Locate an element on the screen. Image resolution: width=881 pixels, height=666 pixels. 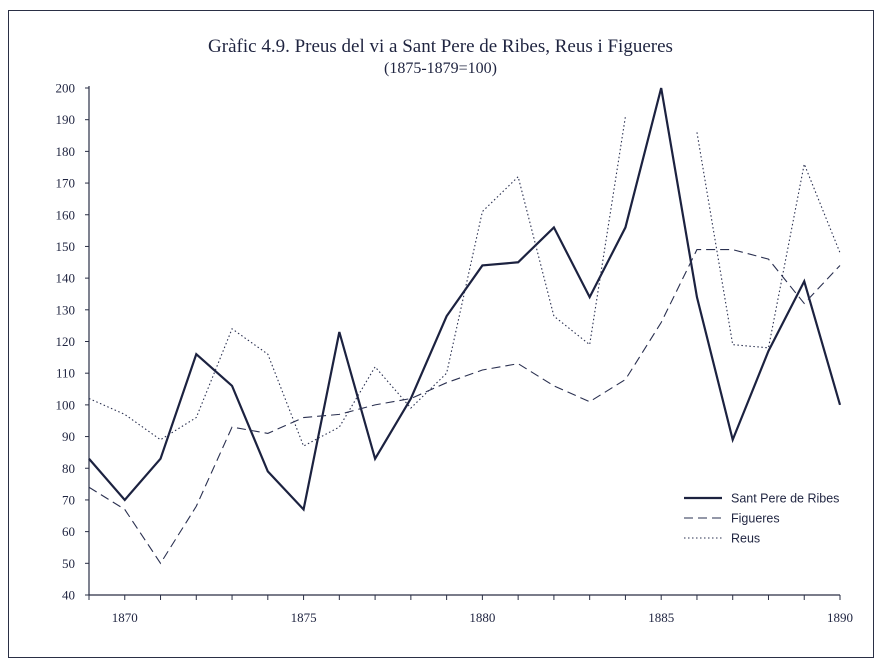
legend-label: Reus is located at coordinates (745, 539).